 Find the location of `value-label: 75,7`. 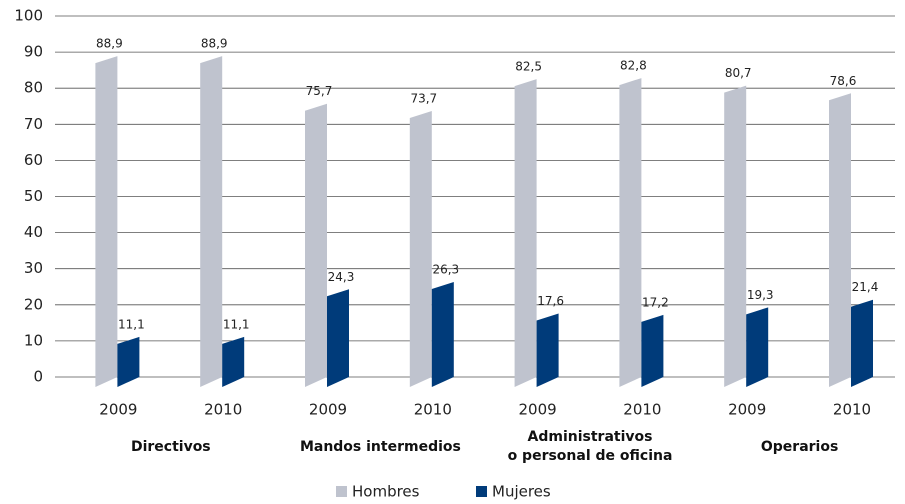

value-label: 75,7 is located at coordinates (319, 91).